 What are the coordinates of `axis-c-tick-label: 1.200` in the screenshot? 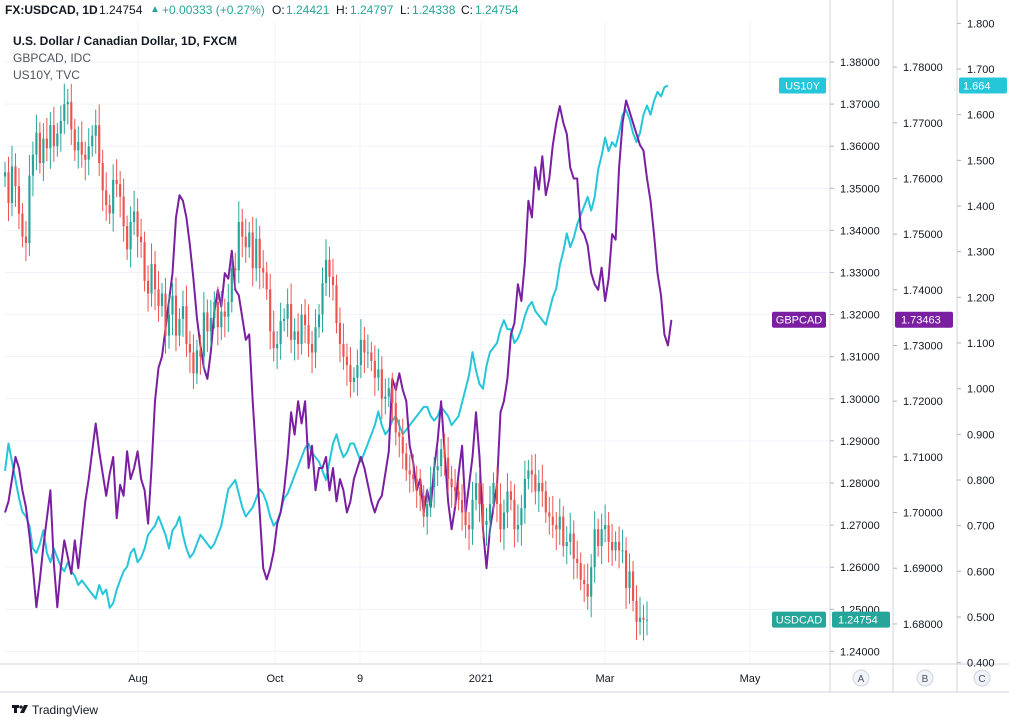 It's located at (981, 298).